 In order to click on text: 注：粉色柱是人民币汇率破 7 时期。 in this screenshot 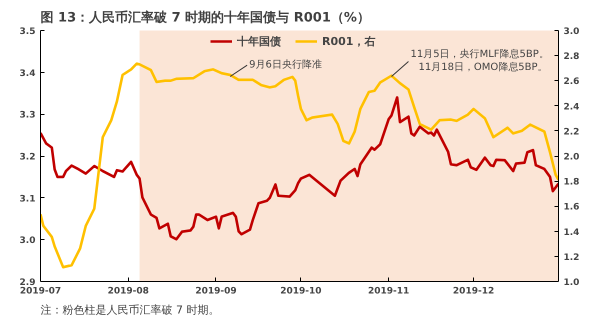, I will do `click(130, 310)`.